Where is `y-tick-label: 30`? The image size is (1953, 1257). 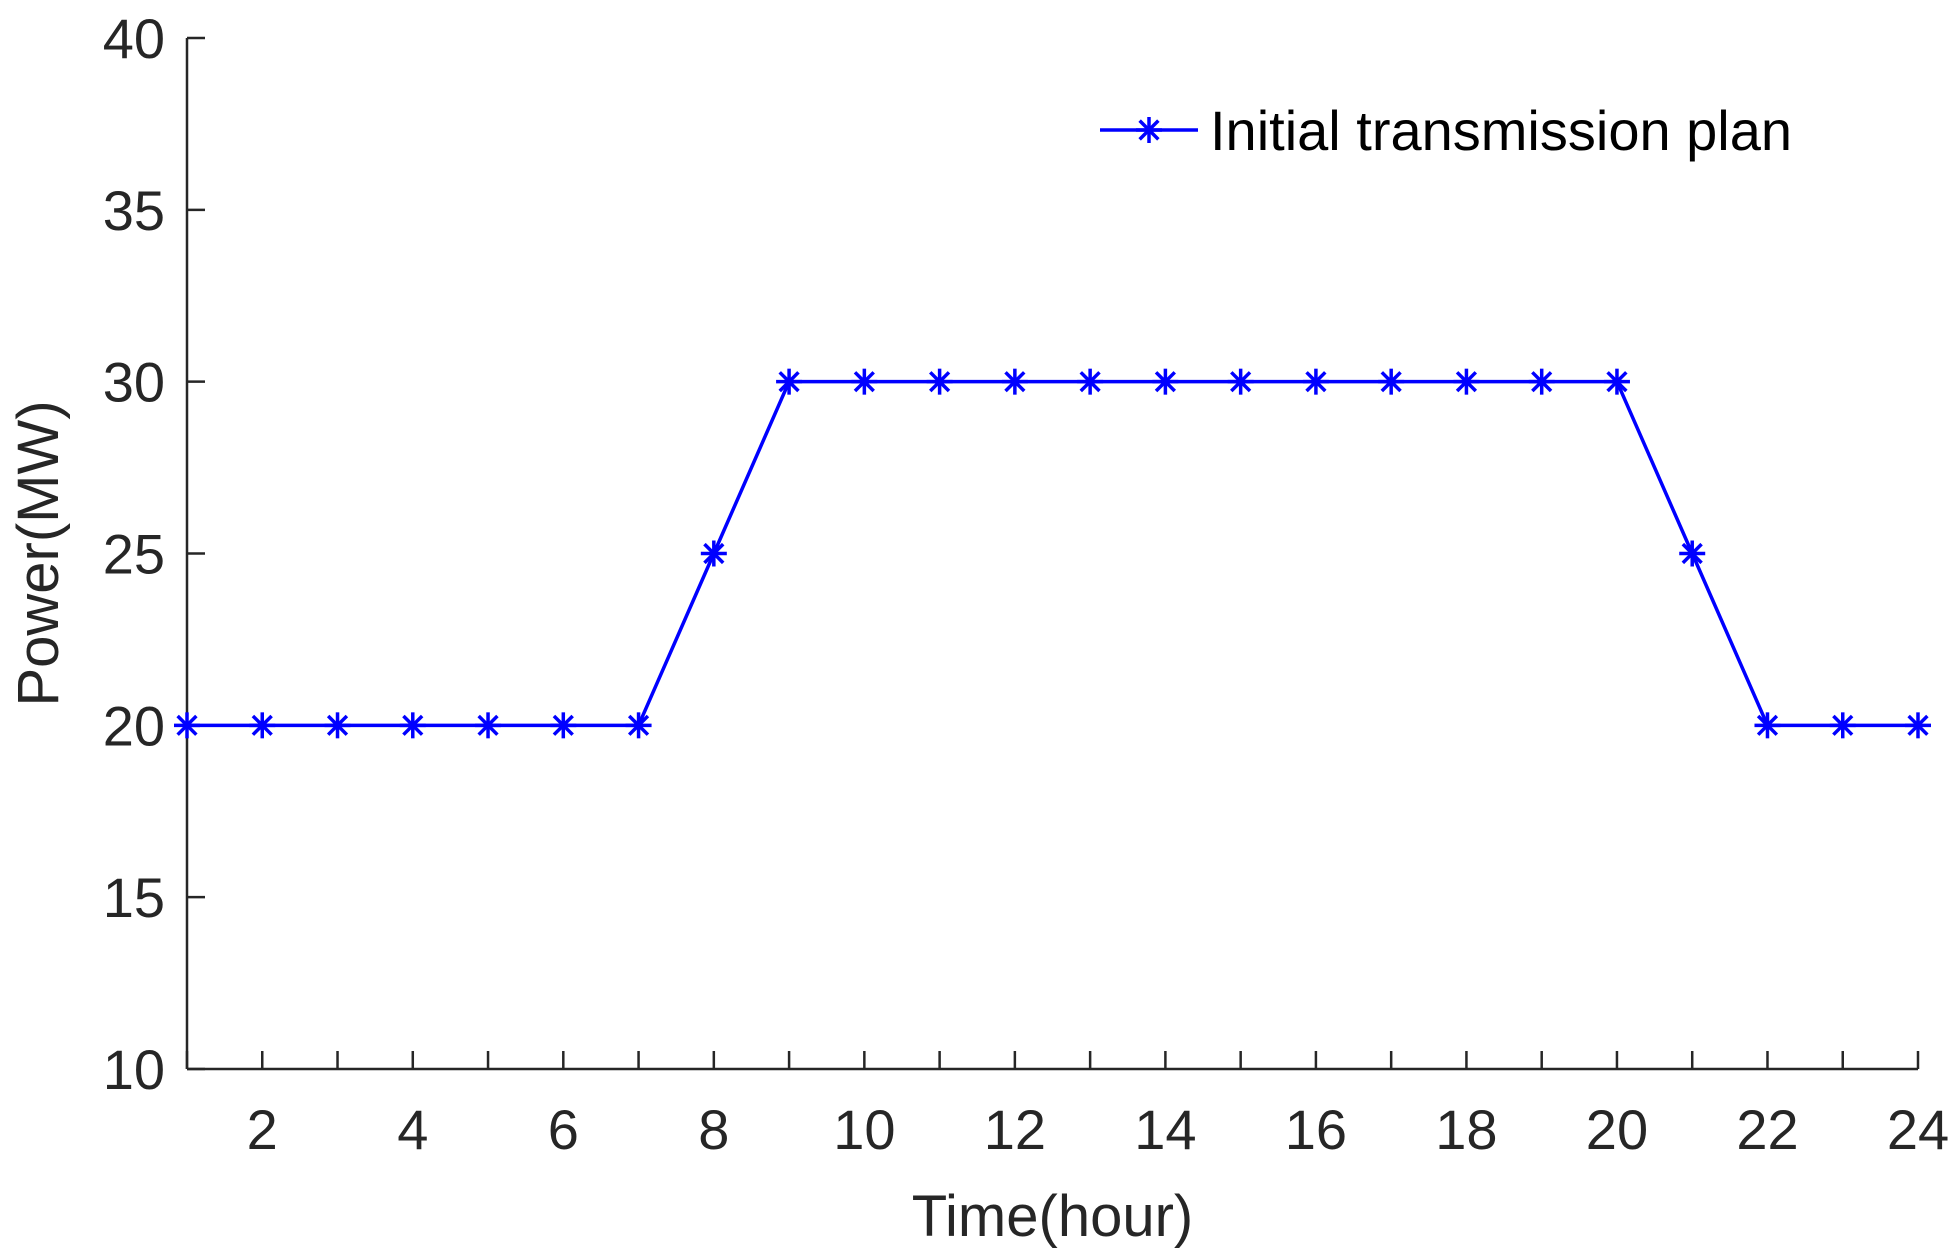 y-tick-label: 30 is located at coordinates (134, 382).